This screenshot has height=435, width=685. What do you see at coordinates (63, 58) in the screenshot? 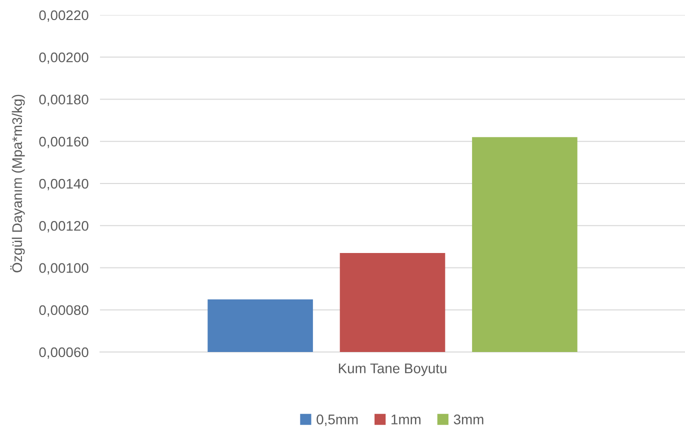
I see `y-tick-label: 0,00200` at bounding box center [63, 58].